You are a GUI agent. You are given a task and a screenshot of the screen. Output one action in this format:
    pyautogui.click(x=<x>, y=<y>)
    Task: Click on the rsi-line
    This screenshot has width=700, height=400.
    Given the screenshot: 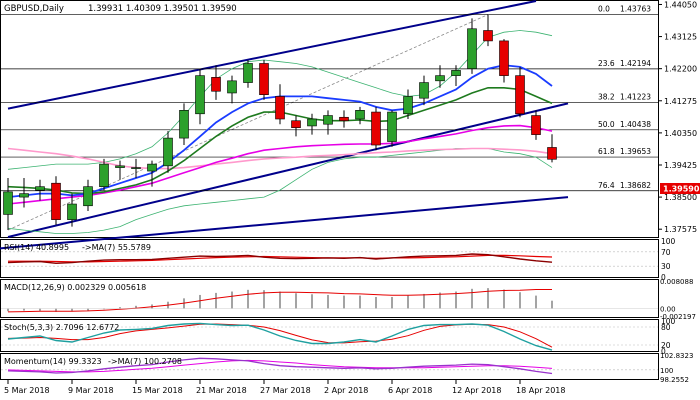 What is the action you would take?
    pyautogui.click(x=280, y=259)
    